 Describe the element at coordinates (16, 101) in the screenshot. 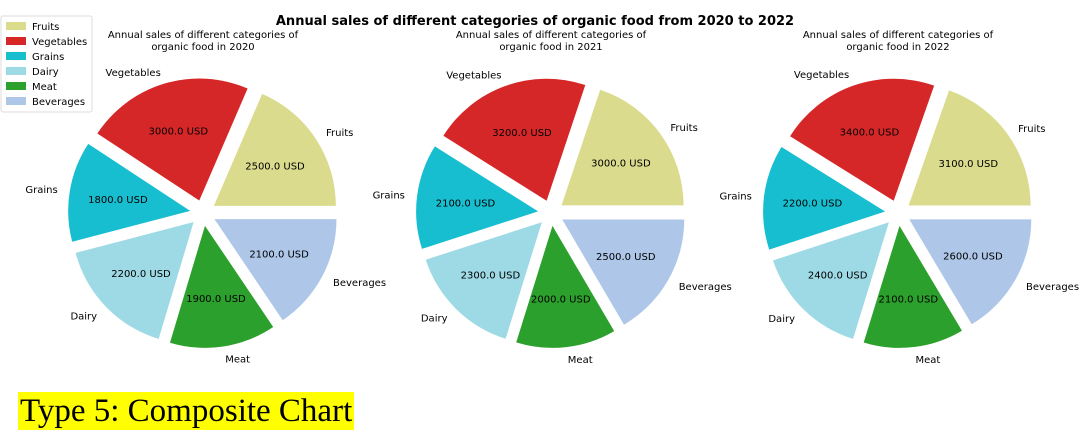

I see `legend-swatch-beverages` at that location.